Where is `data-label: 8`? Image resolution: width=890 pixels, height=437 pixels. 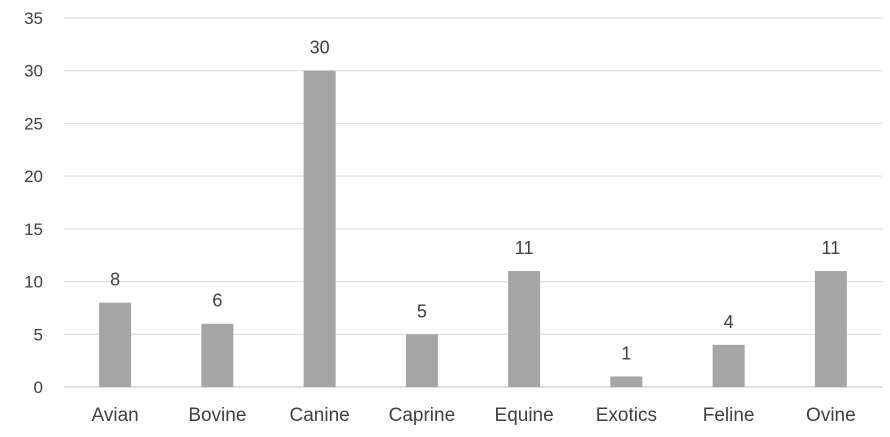
data-label: 8 is located at coordinates (115, 280).